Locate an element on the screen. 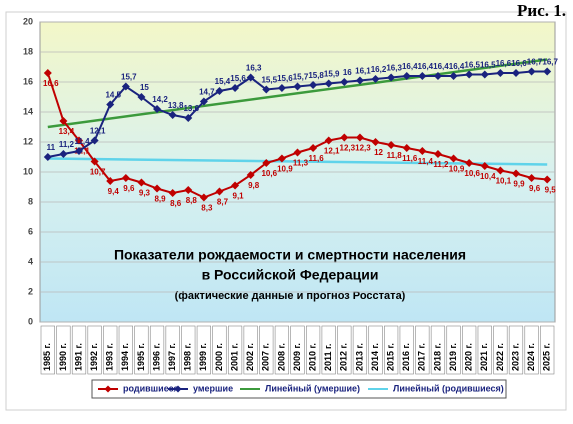 The image size is (573, 424). y-tick-label: 20 is located at coordinates (28, 21).